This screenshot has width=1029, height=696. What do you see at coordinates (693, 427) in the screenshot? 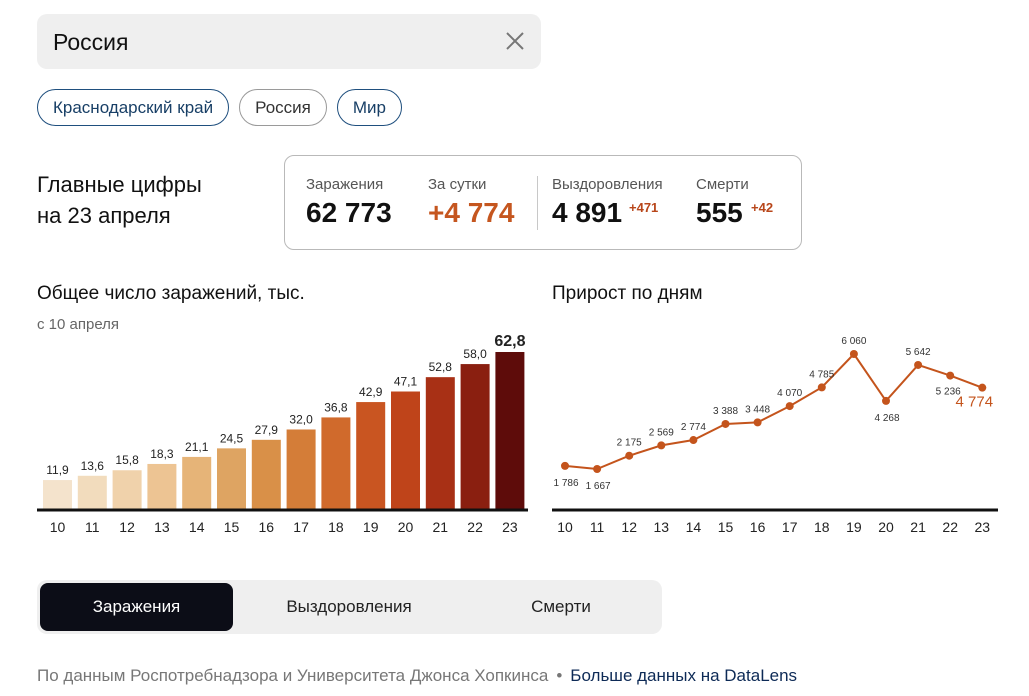
I see `point-value-label: 2 774` at bounding box center [693, 427].